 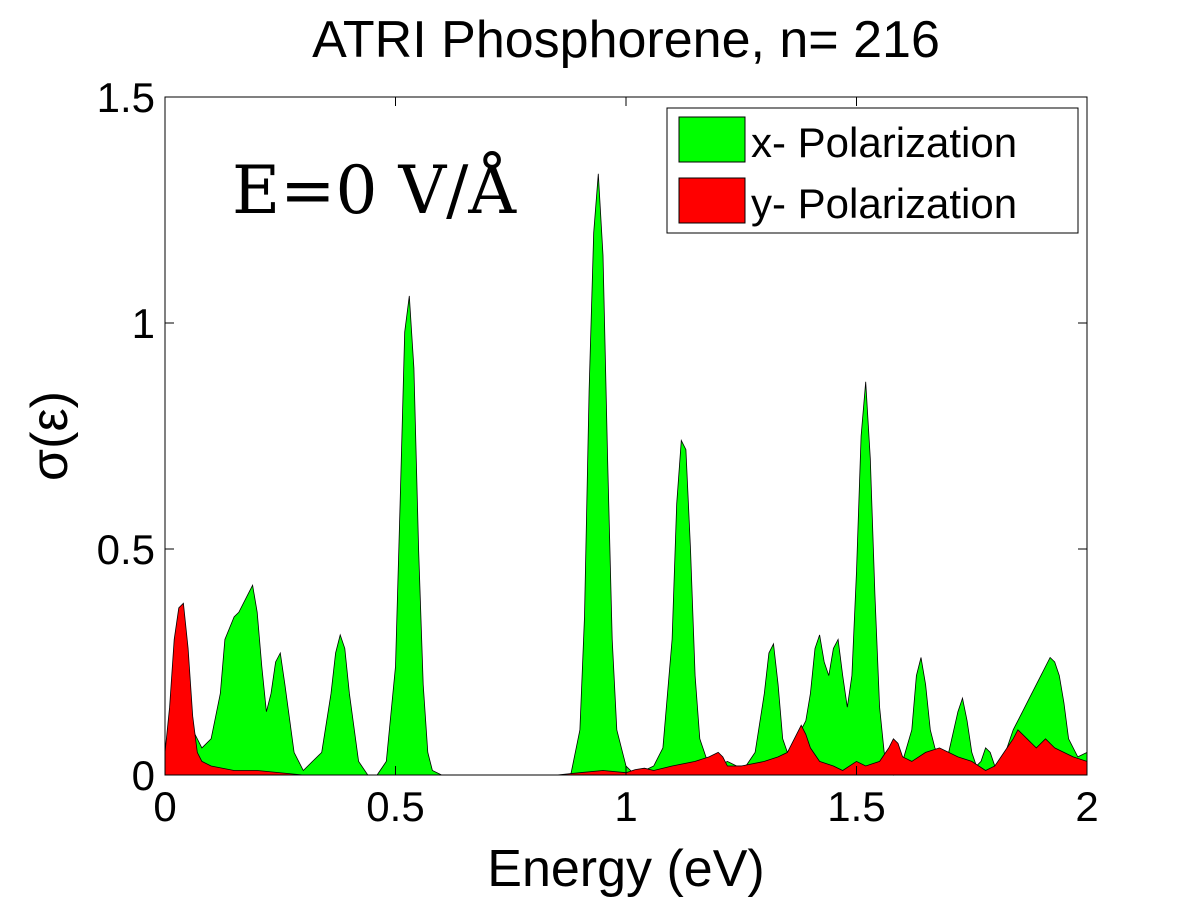 What do you see at coordinates (884, 203) in the screenshot?
I see `legend-label-y-polarization: y- Polarization` at bounding box center [884, 203].